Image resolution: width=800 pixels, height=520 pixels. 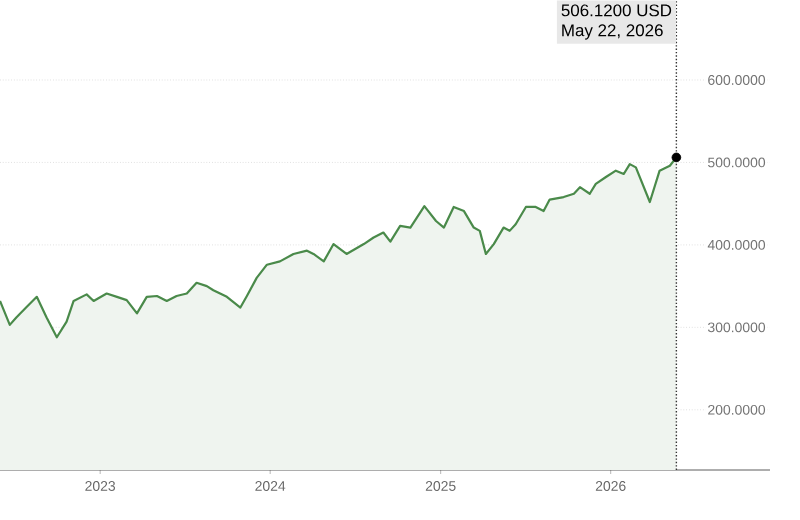 I want to click on annotation: 506.1200 USD, so click(x=616, y=10).